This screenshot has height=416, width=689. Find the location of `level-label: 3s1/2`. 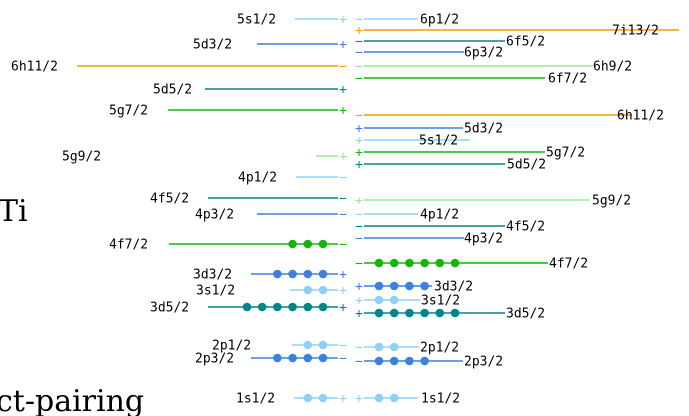

level-label: 3s1/2 is located at coordinates (440, 301).